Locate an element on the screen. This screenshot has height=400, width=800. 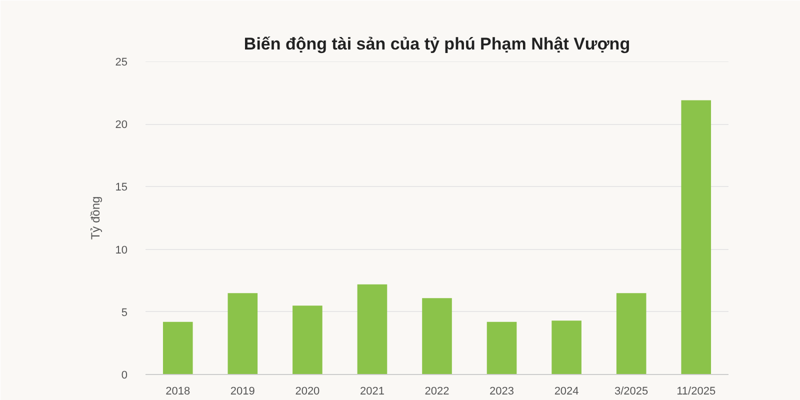
y-tick-label: 5 is located at coordinates (124, 312).